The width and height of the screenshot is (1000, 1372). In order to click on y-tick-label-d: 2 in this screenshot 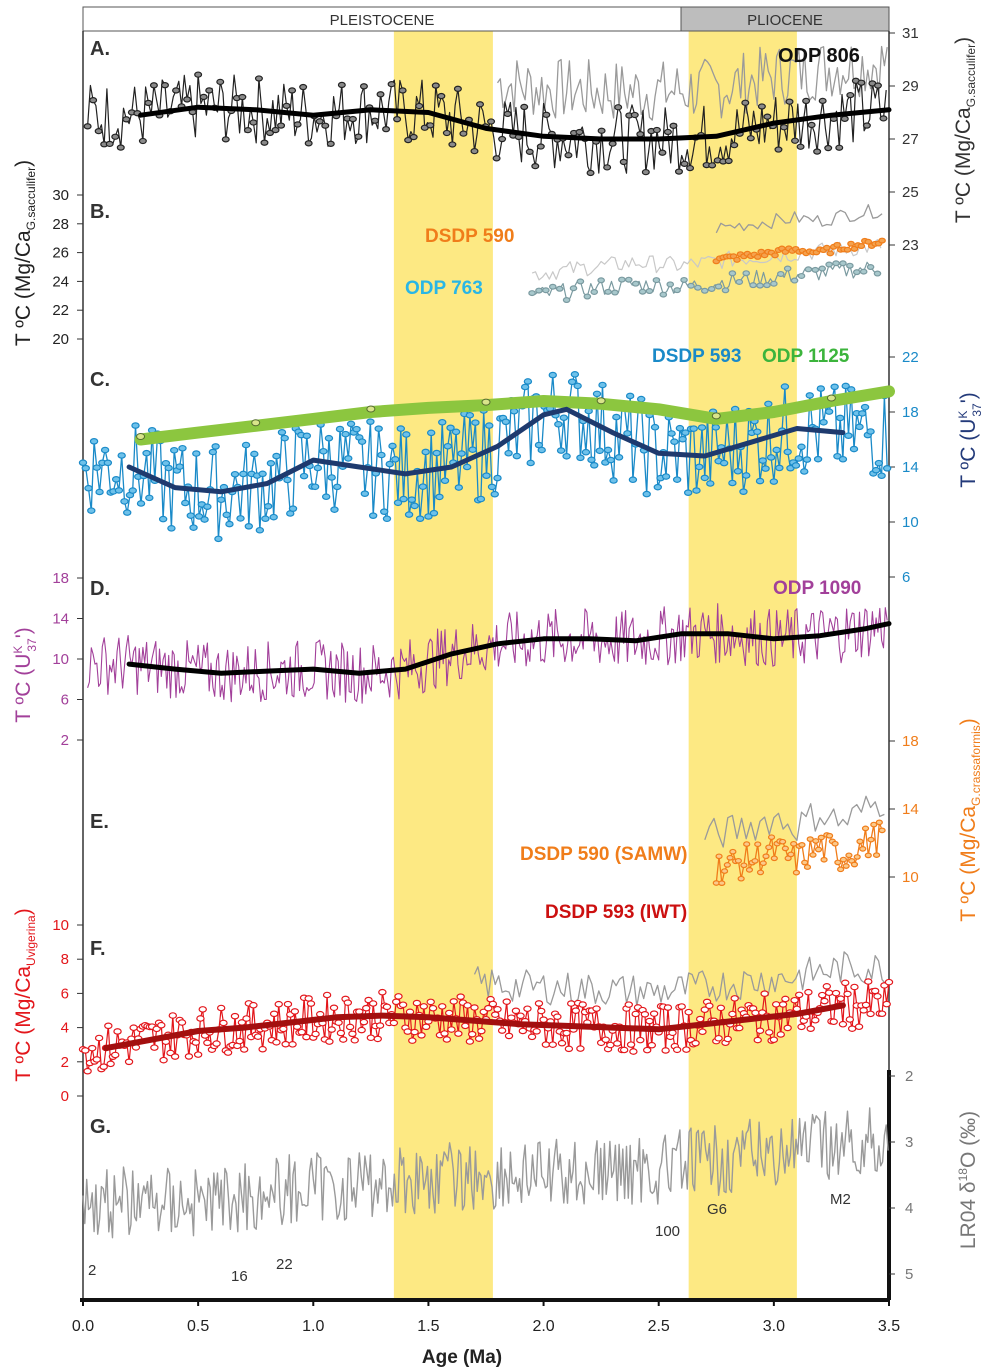, I will do `click(65, 740)`.